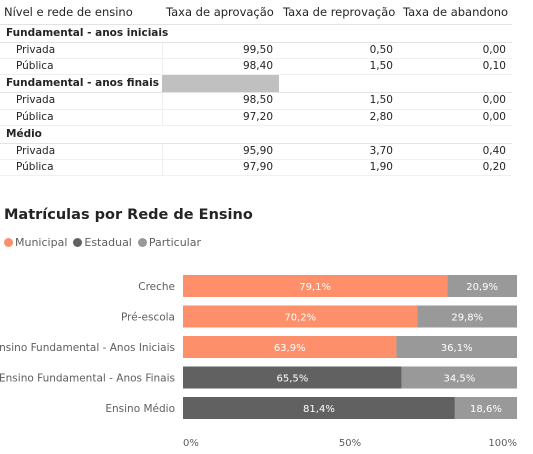 The height and width of the screenshot is (454, 533). I want to click on data-label: 65,5%, so click(292, 379).